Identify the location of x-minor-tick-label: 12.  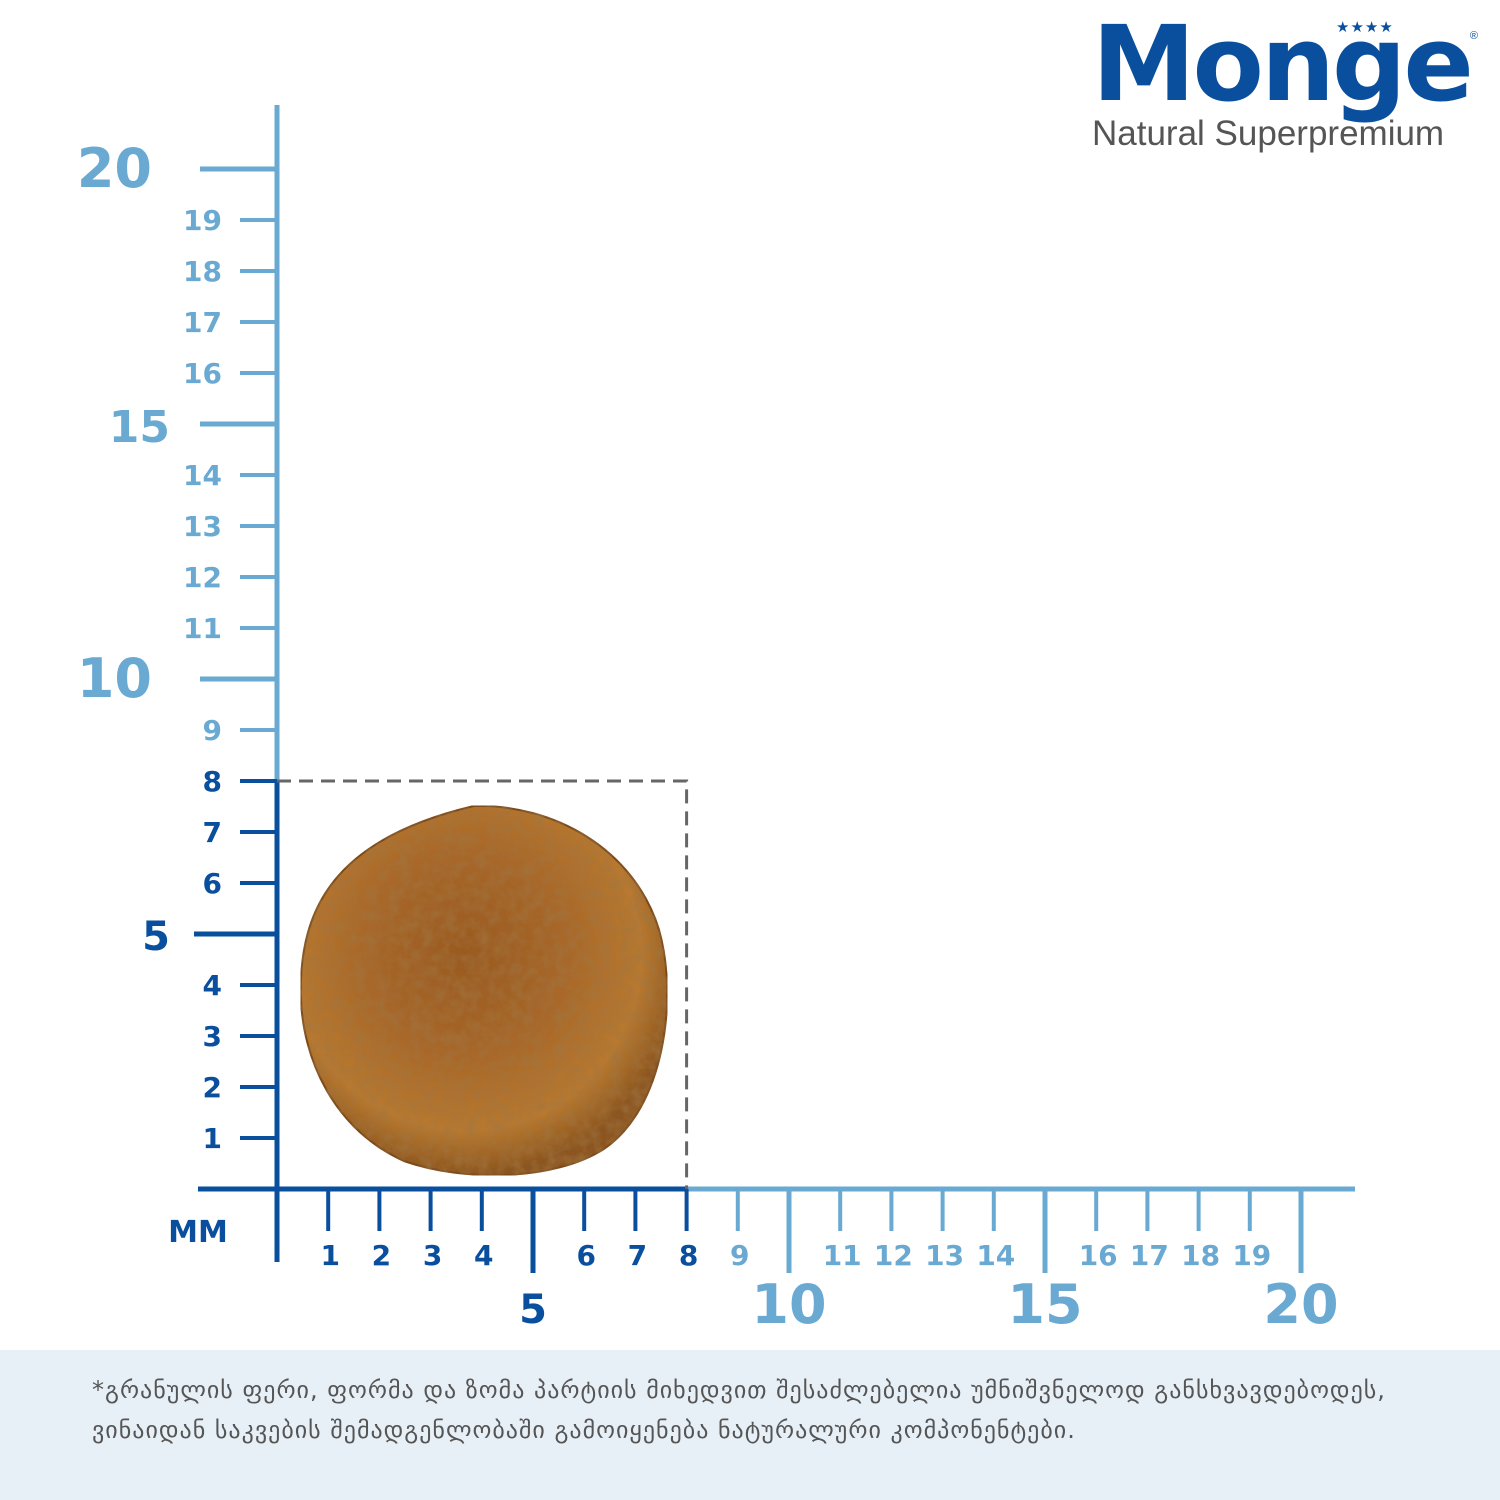
(893, 1255).